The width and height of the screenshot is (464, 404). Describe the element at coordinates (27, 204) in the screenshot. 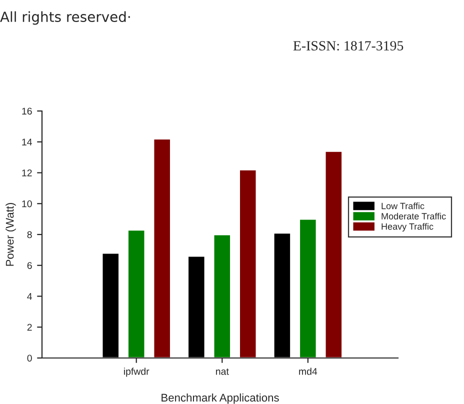

I see `y-tick-label: 10` at that location.